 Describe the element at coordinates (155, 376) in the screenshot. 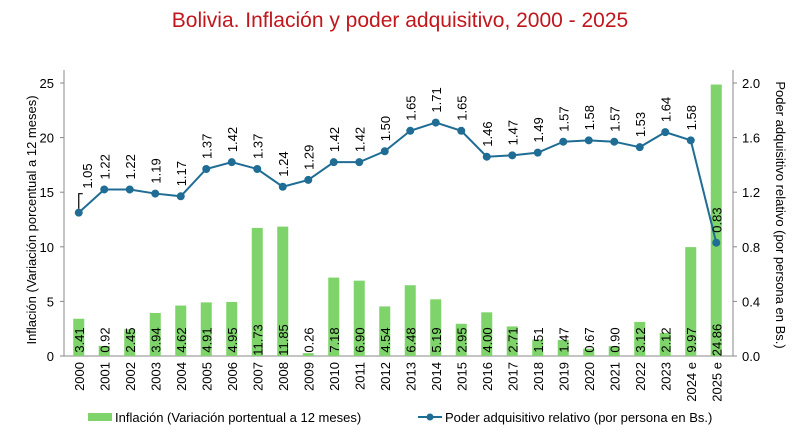

I see `x-tick-label: 2003` at that location.